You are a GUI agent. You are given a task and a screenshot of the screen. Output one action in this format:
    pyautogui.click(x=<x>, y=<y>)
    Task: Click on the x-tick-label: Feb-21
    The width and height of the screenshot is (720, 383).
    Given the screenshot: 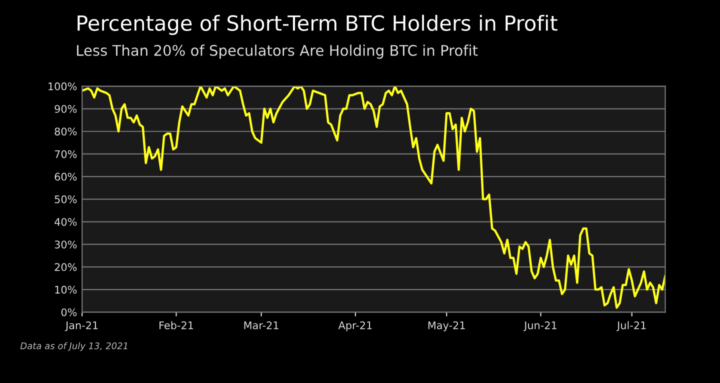 What is the action you would take?
    pyautogui.click(x=177, y=325)
    